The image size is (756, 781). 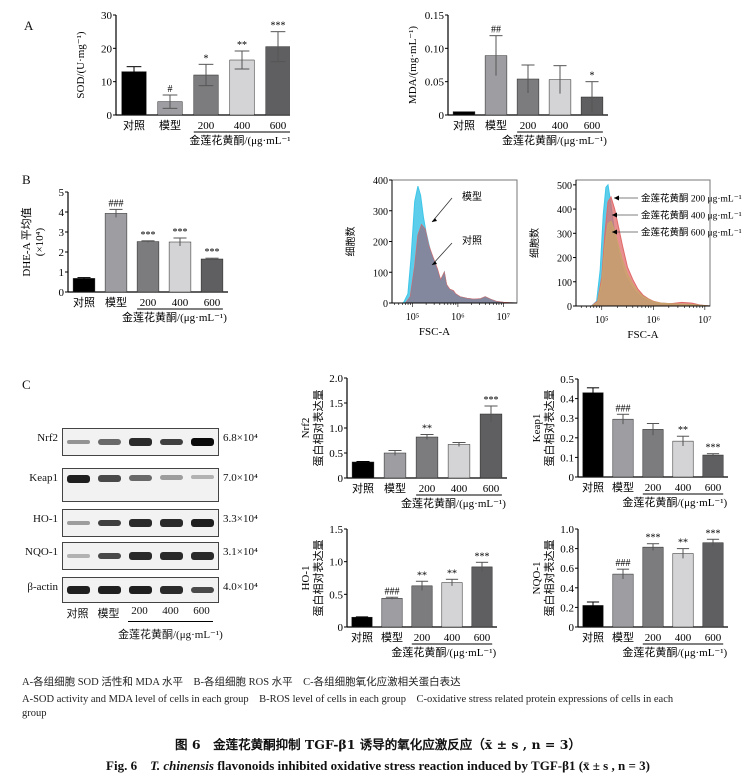 What do you see at coordinates (705, 320) in the screenshot?
I see `x-tick-label: 10⁷` at bounding box center [705, 320].